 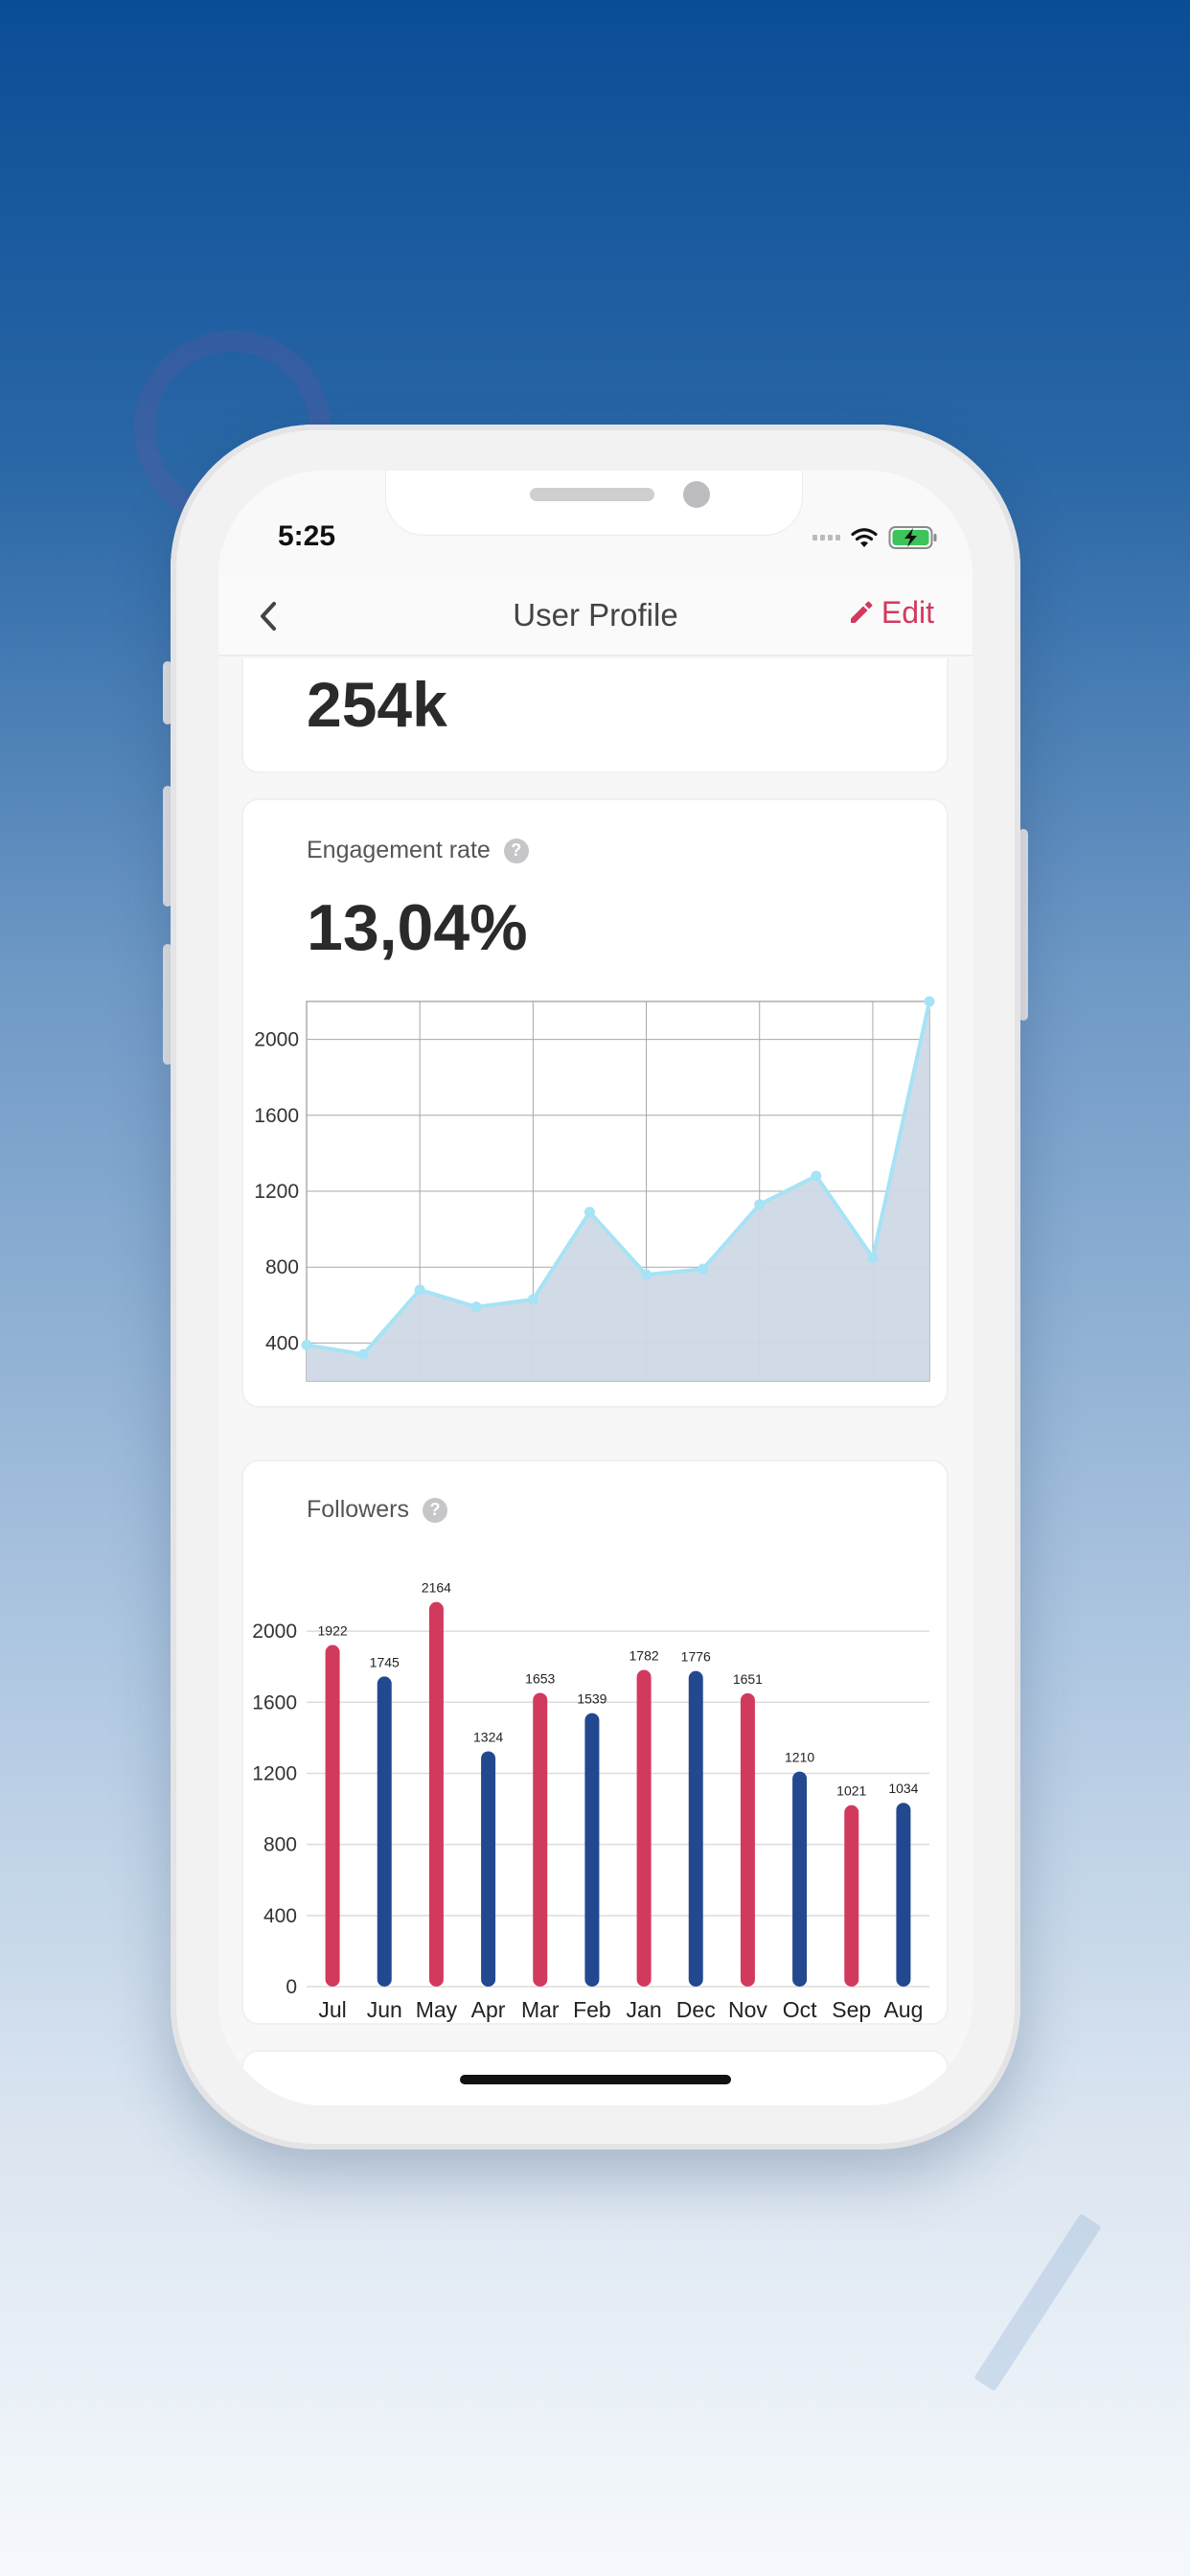 What do you see at coordinates (332, 2009) in the screenshot?
I see `x-tick-label: Jul` at bounding box center [332, 2009].